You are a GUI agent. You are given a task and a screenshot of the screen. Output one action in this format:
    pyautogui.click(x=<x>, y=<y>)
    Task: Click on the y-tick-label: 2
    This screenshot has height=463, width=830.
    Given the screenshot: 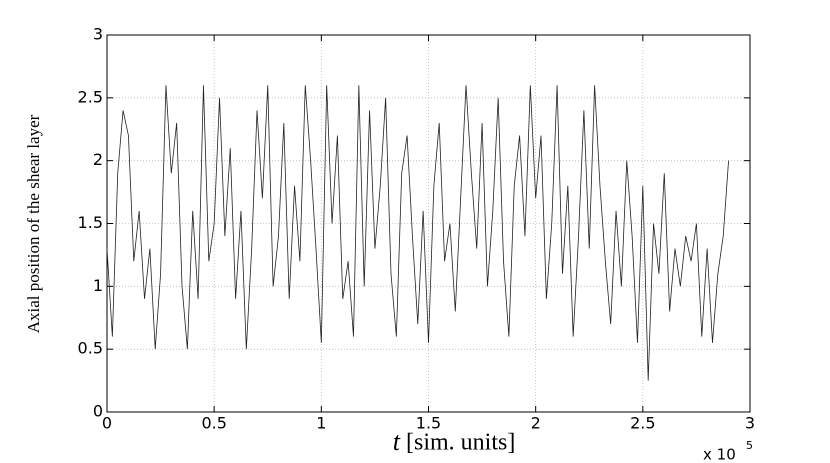 What is the action you would take?
    pyautogui.click(x=98, y=159)
    